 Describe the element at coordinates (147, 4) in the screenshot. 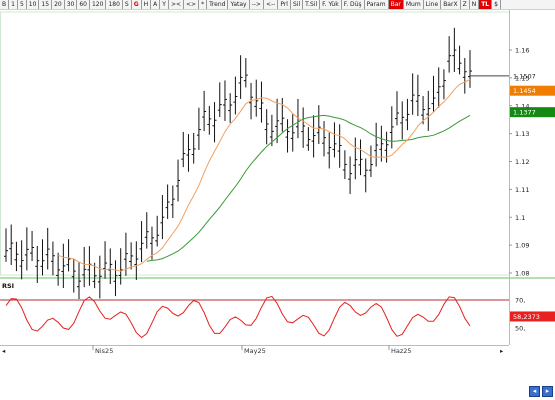

I see `toolbar-button: H` at that location.